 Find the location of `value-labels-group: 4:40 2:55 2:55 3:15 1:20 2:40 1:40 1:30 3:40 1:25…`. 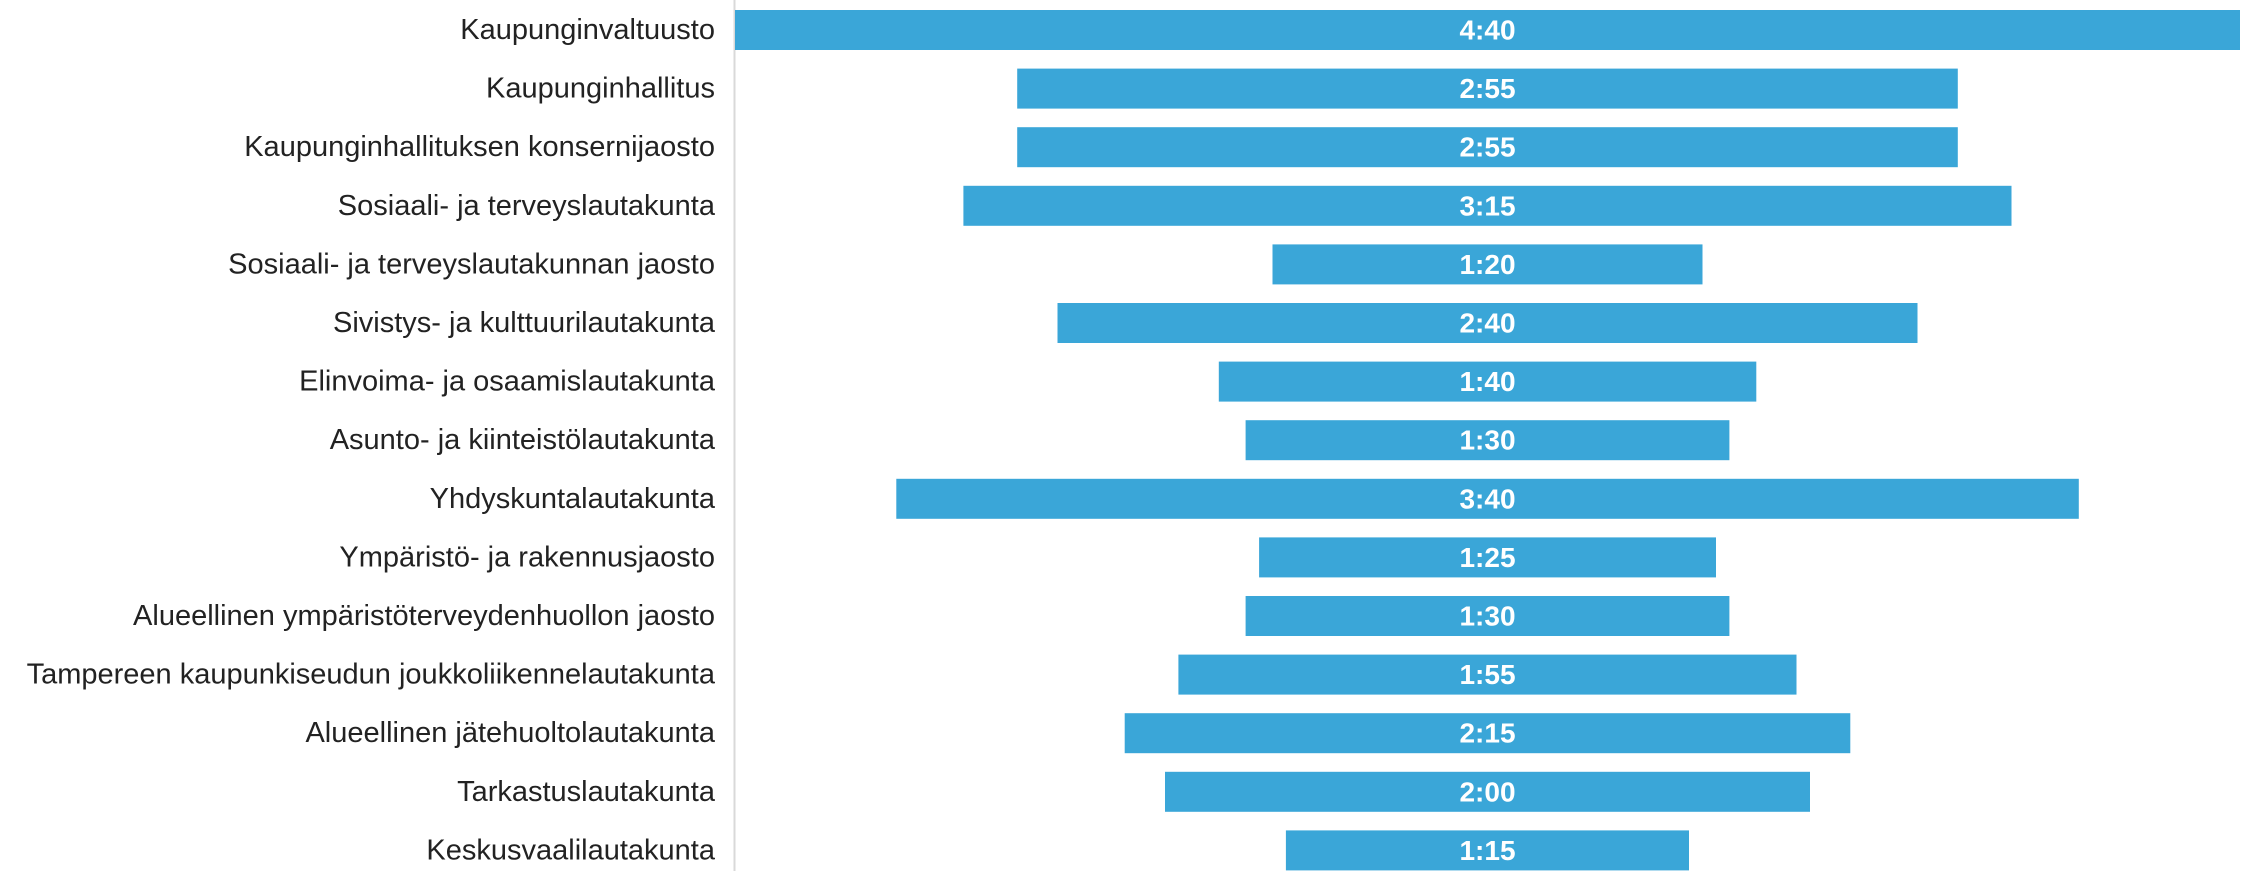

value-labels-group: 4:40 2:55 2:55 3:15 1:20 2:40 1:40 1:30 3:40 1:25… is located at coordinates (1487, 440).